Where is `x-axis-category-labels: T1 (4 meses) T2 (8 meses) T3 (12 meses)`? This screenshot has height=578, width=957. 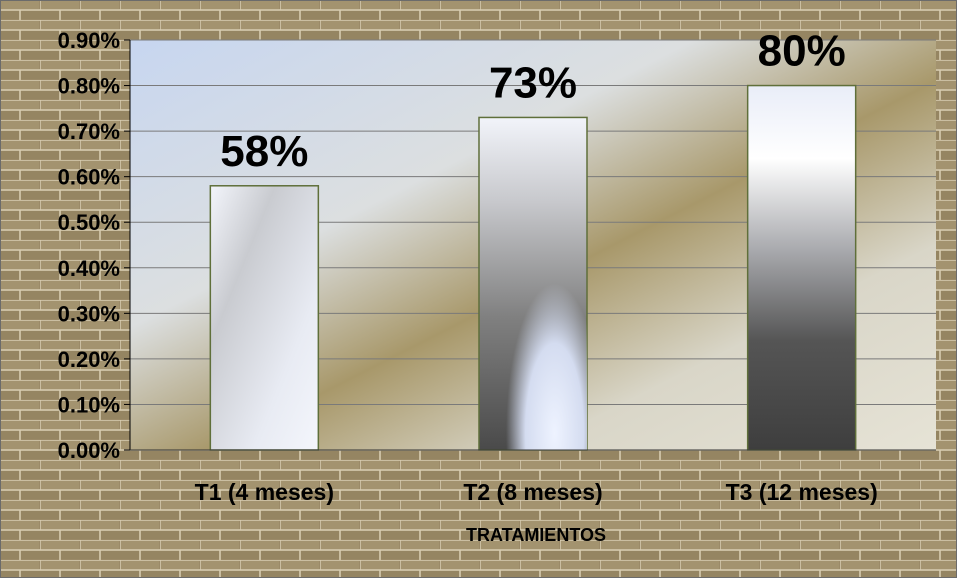 x-axis-category-labels: T1 (4 meses) T2 (8 meses) T3 (12 meses) is located at coordinates (536, 492).